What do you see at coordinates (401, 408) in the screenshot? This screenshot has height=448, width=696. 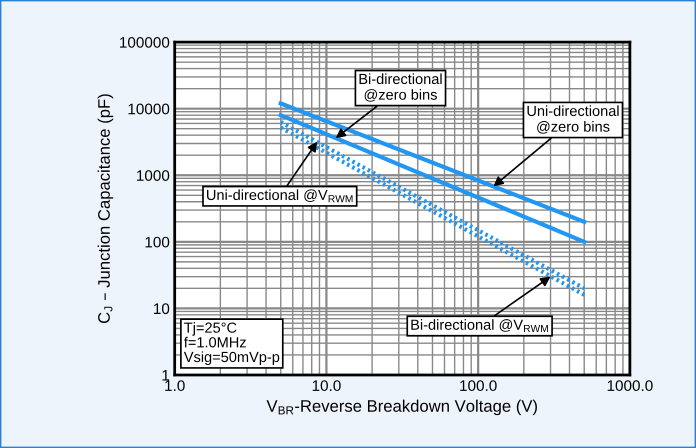 I see `x-axis-title: V$_{BR}$-Reverse Breakdown Voltage (V)` at bounding box center [401, 408].